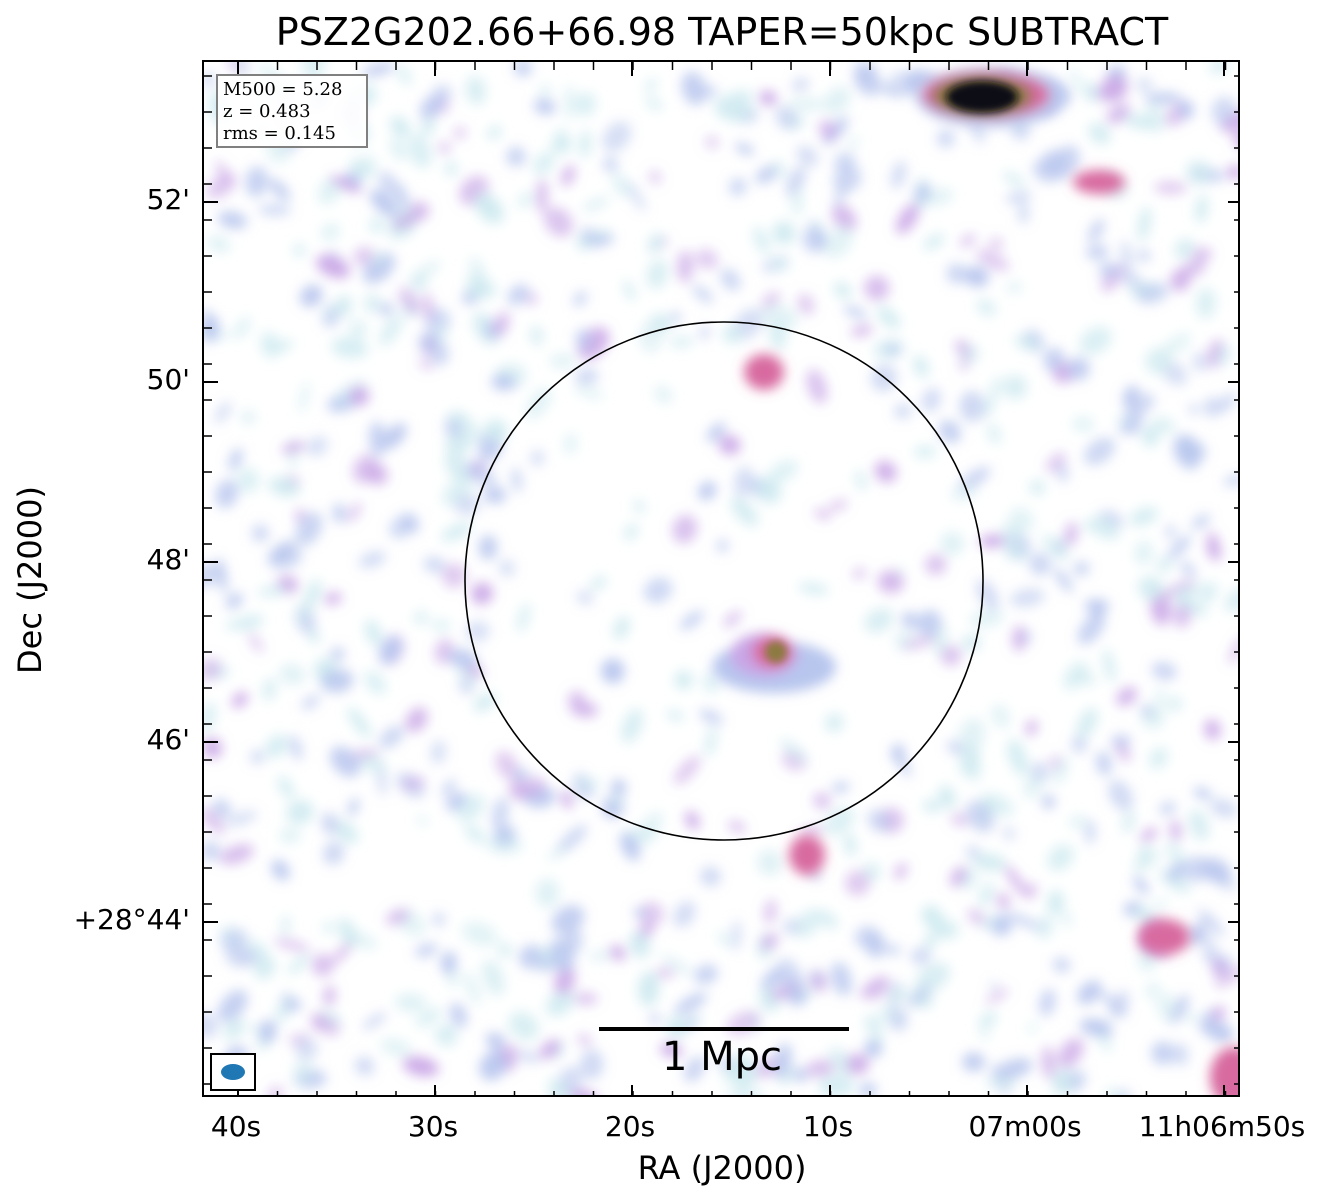 This screenshot has height=1200, width=1331. I want to click on x-axis-label: RA (J2000), so click(722, 1168).